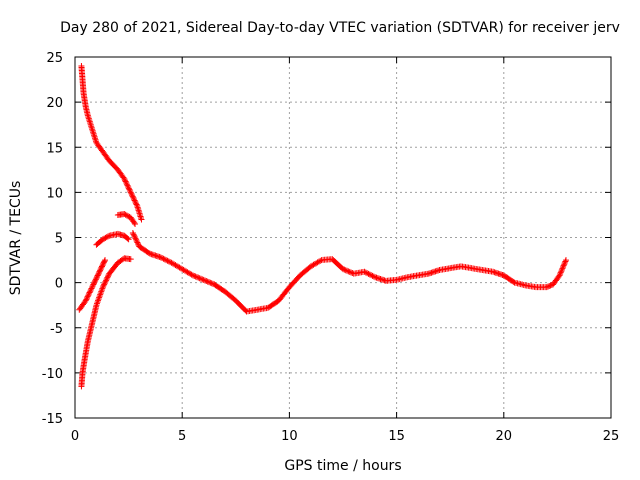 This screenshot has height=480, width=640. Describe the element at coordinates (396, 436) in the screenshot. I see `x-tick-label: 15` at that location.